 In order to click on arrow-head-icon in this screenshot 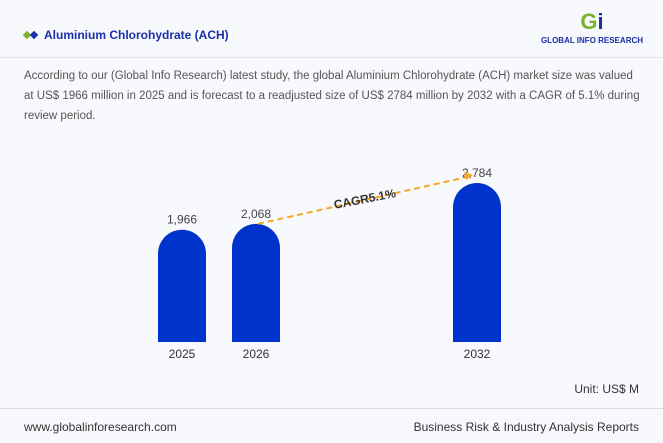, I will do `click(468, 176)`.